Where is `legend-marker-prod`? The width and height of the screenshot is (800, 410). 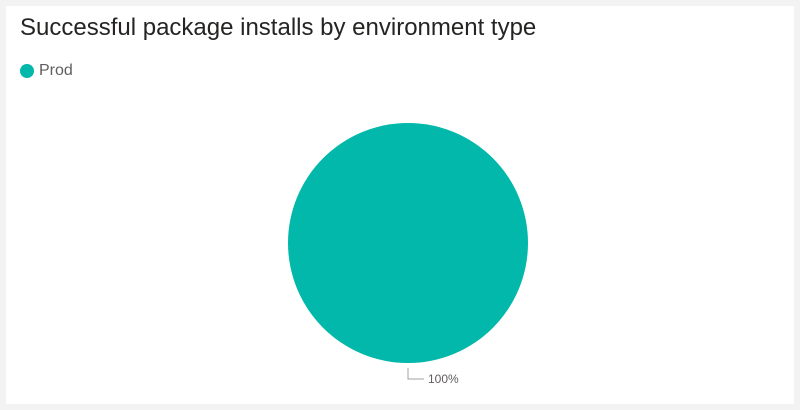 legend-marker-prod is located at coordinates (27, 71).